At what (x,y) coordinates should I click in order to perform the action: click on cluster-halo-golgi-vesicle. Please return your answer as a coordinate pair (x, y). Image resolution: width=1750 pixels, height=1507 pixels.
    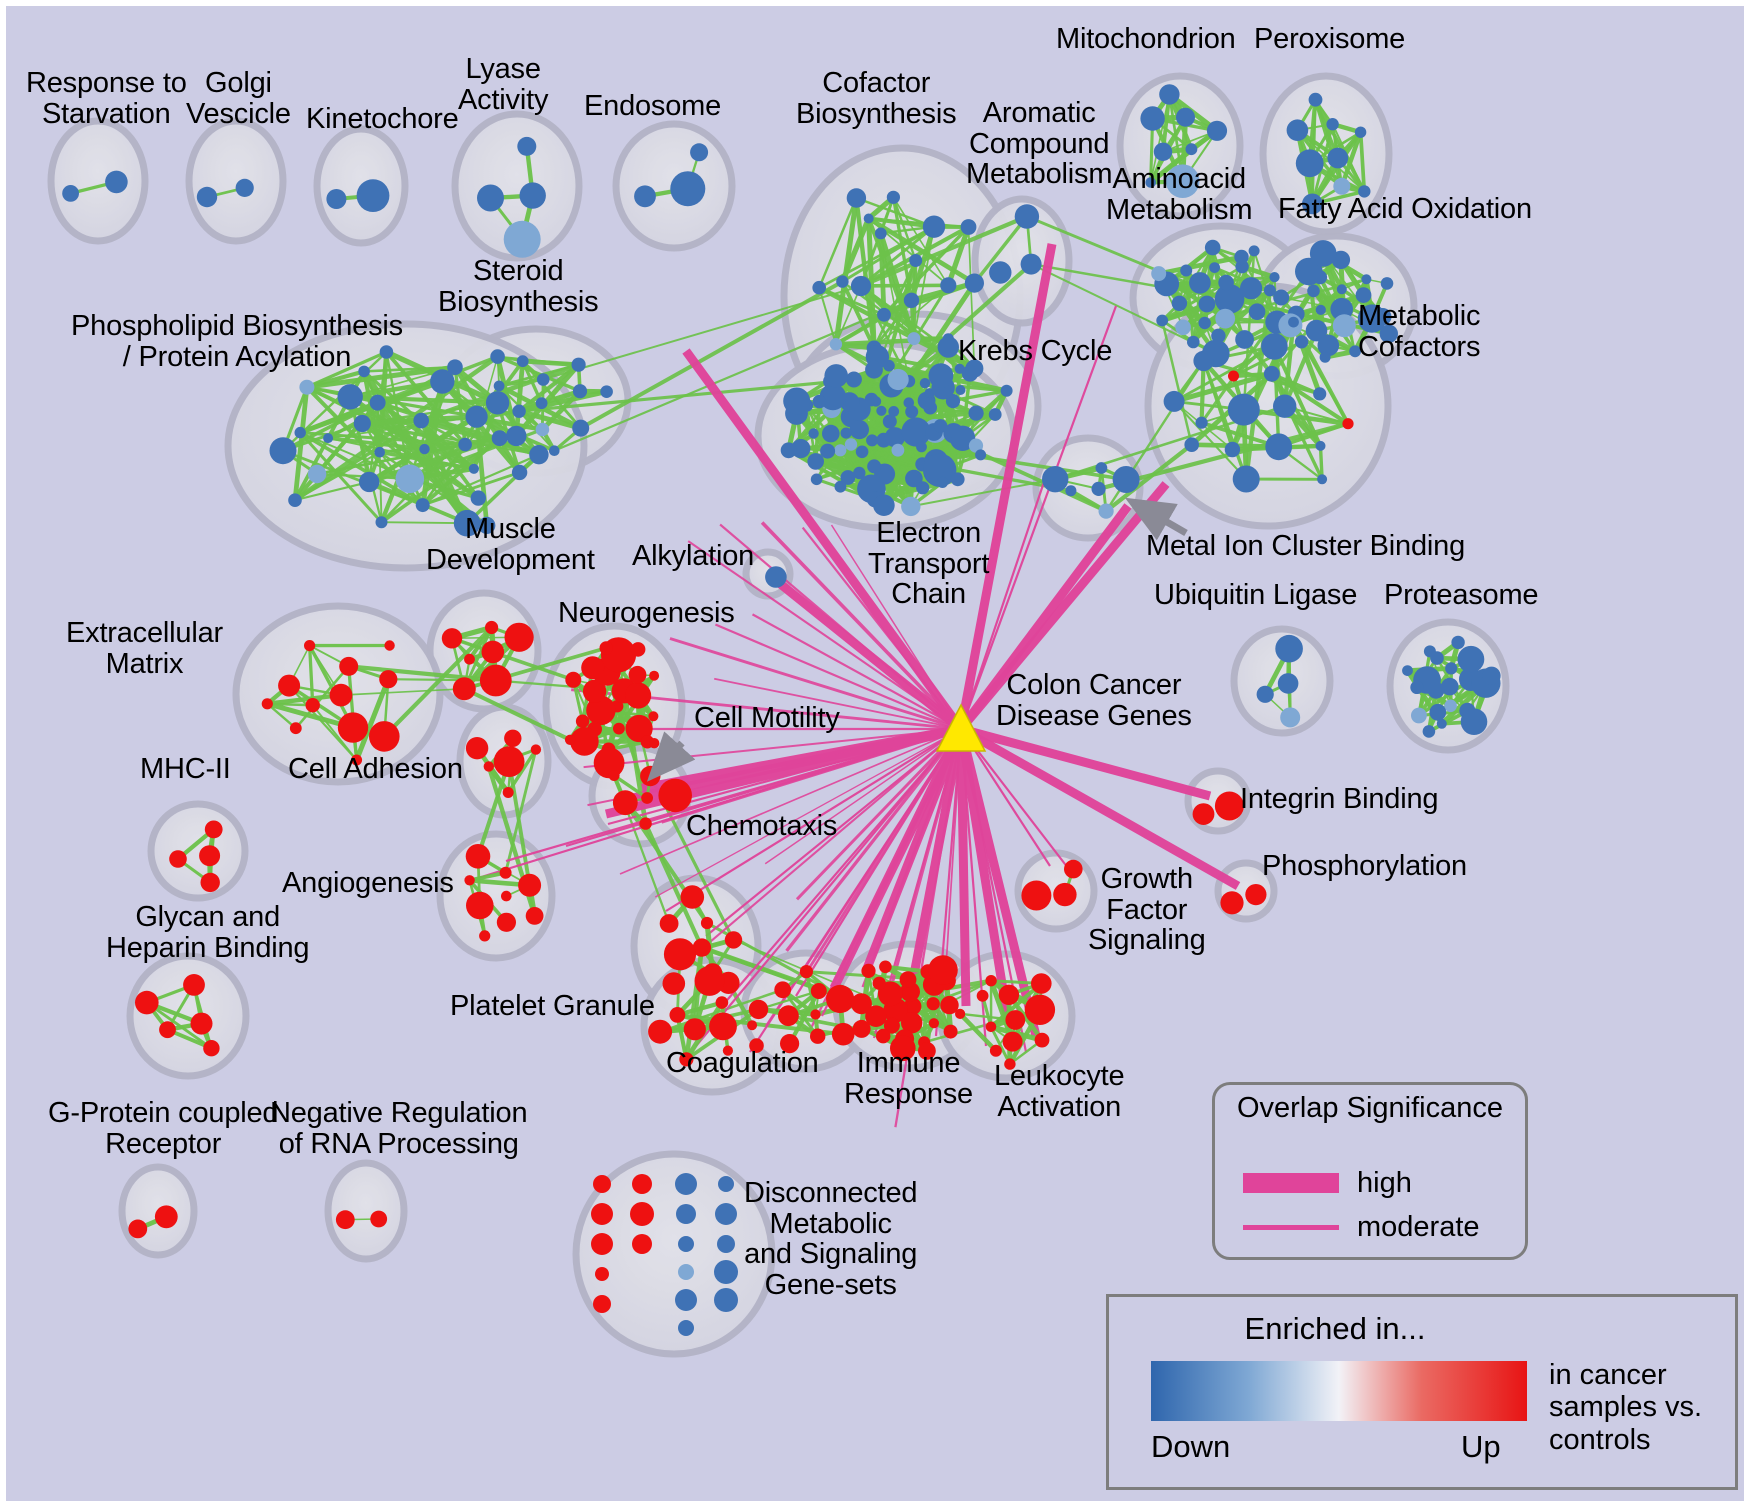
    Looking at the image, I should click on (236, 181).